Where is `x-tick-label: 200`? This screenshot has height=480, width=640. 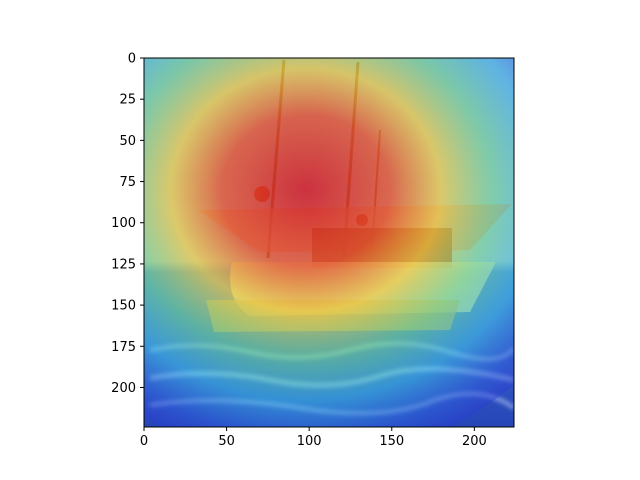 x-tick-label: 200 is located at coordinates (474, 441).